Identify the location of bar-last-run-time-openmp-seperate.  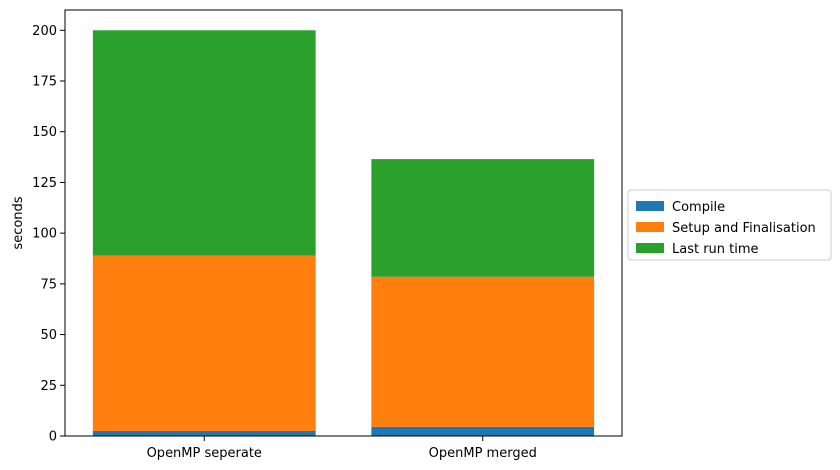
(204, 143).